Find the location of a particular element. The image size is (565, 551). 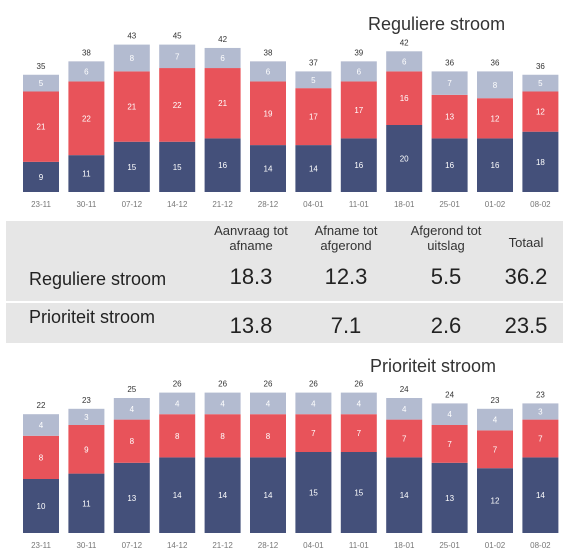

category-label: 11-01 is located at coordinates (359, 204).